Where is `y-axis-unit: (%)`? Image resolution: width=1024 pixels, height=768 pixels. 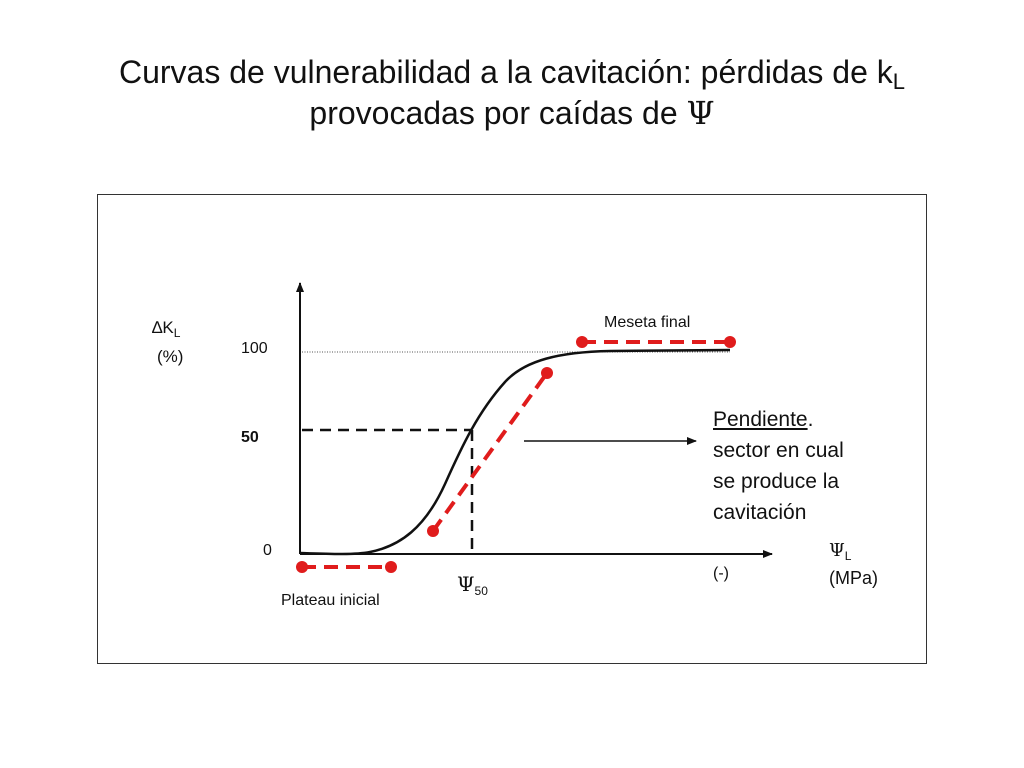
y-axis-unit: (%) is located at coordinates (170, 356).